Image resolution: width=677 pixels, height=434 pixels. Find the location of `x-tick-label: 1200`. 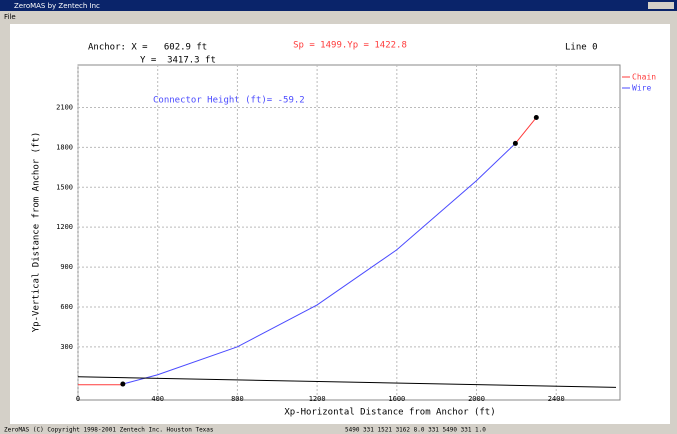

x-tick-label: 1200 is located at coordinates (317, 399).